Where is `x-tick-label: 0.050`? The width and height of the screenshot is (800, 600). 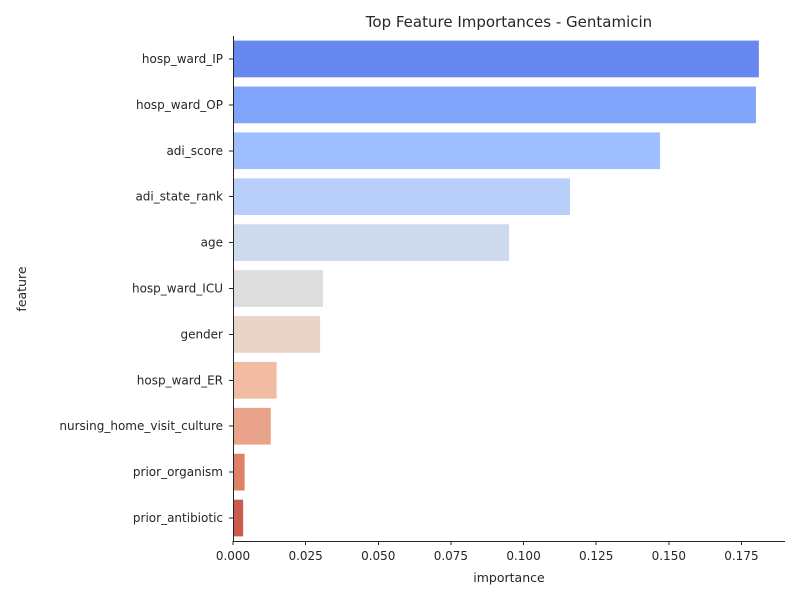 x-tick-label: 0.050 is located at coordinates (378, 556).